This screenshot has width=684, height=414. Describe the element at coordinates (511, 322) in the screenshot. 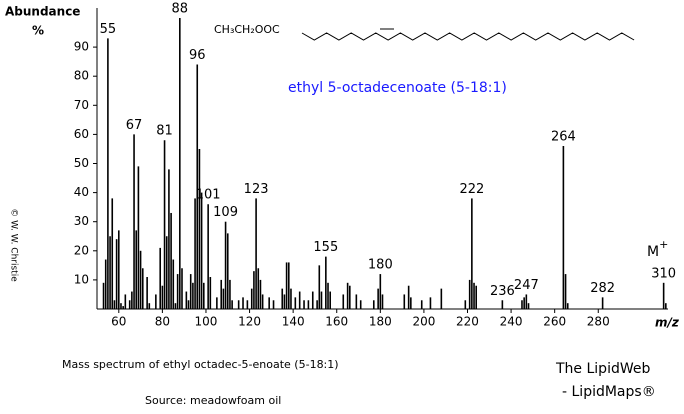

I see `x-tick-label: 240` at that location.